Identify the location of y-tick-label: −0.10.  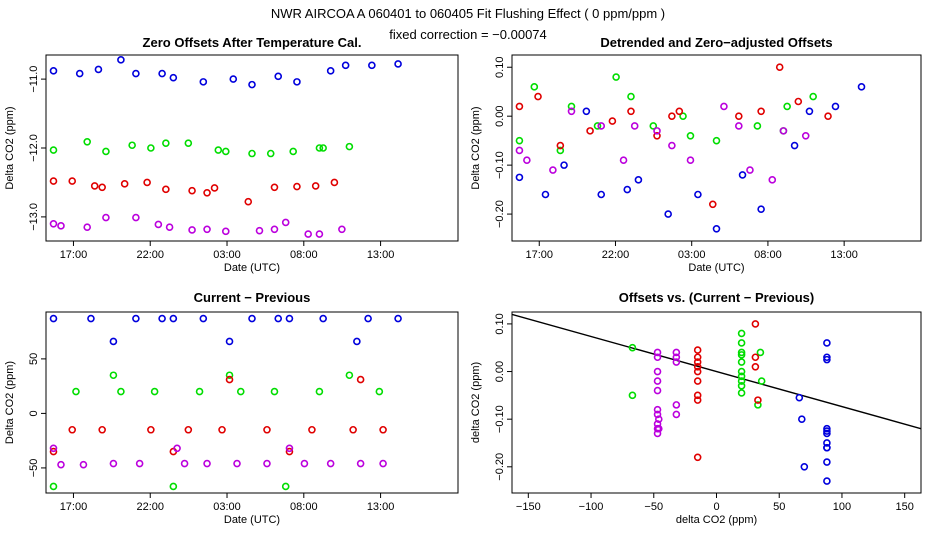
(500, 165).